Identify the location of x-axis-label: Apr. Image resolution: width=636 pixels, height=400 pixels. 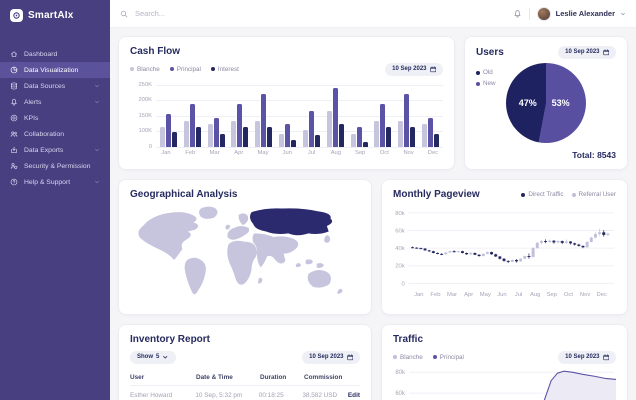
(239, 152).